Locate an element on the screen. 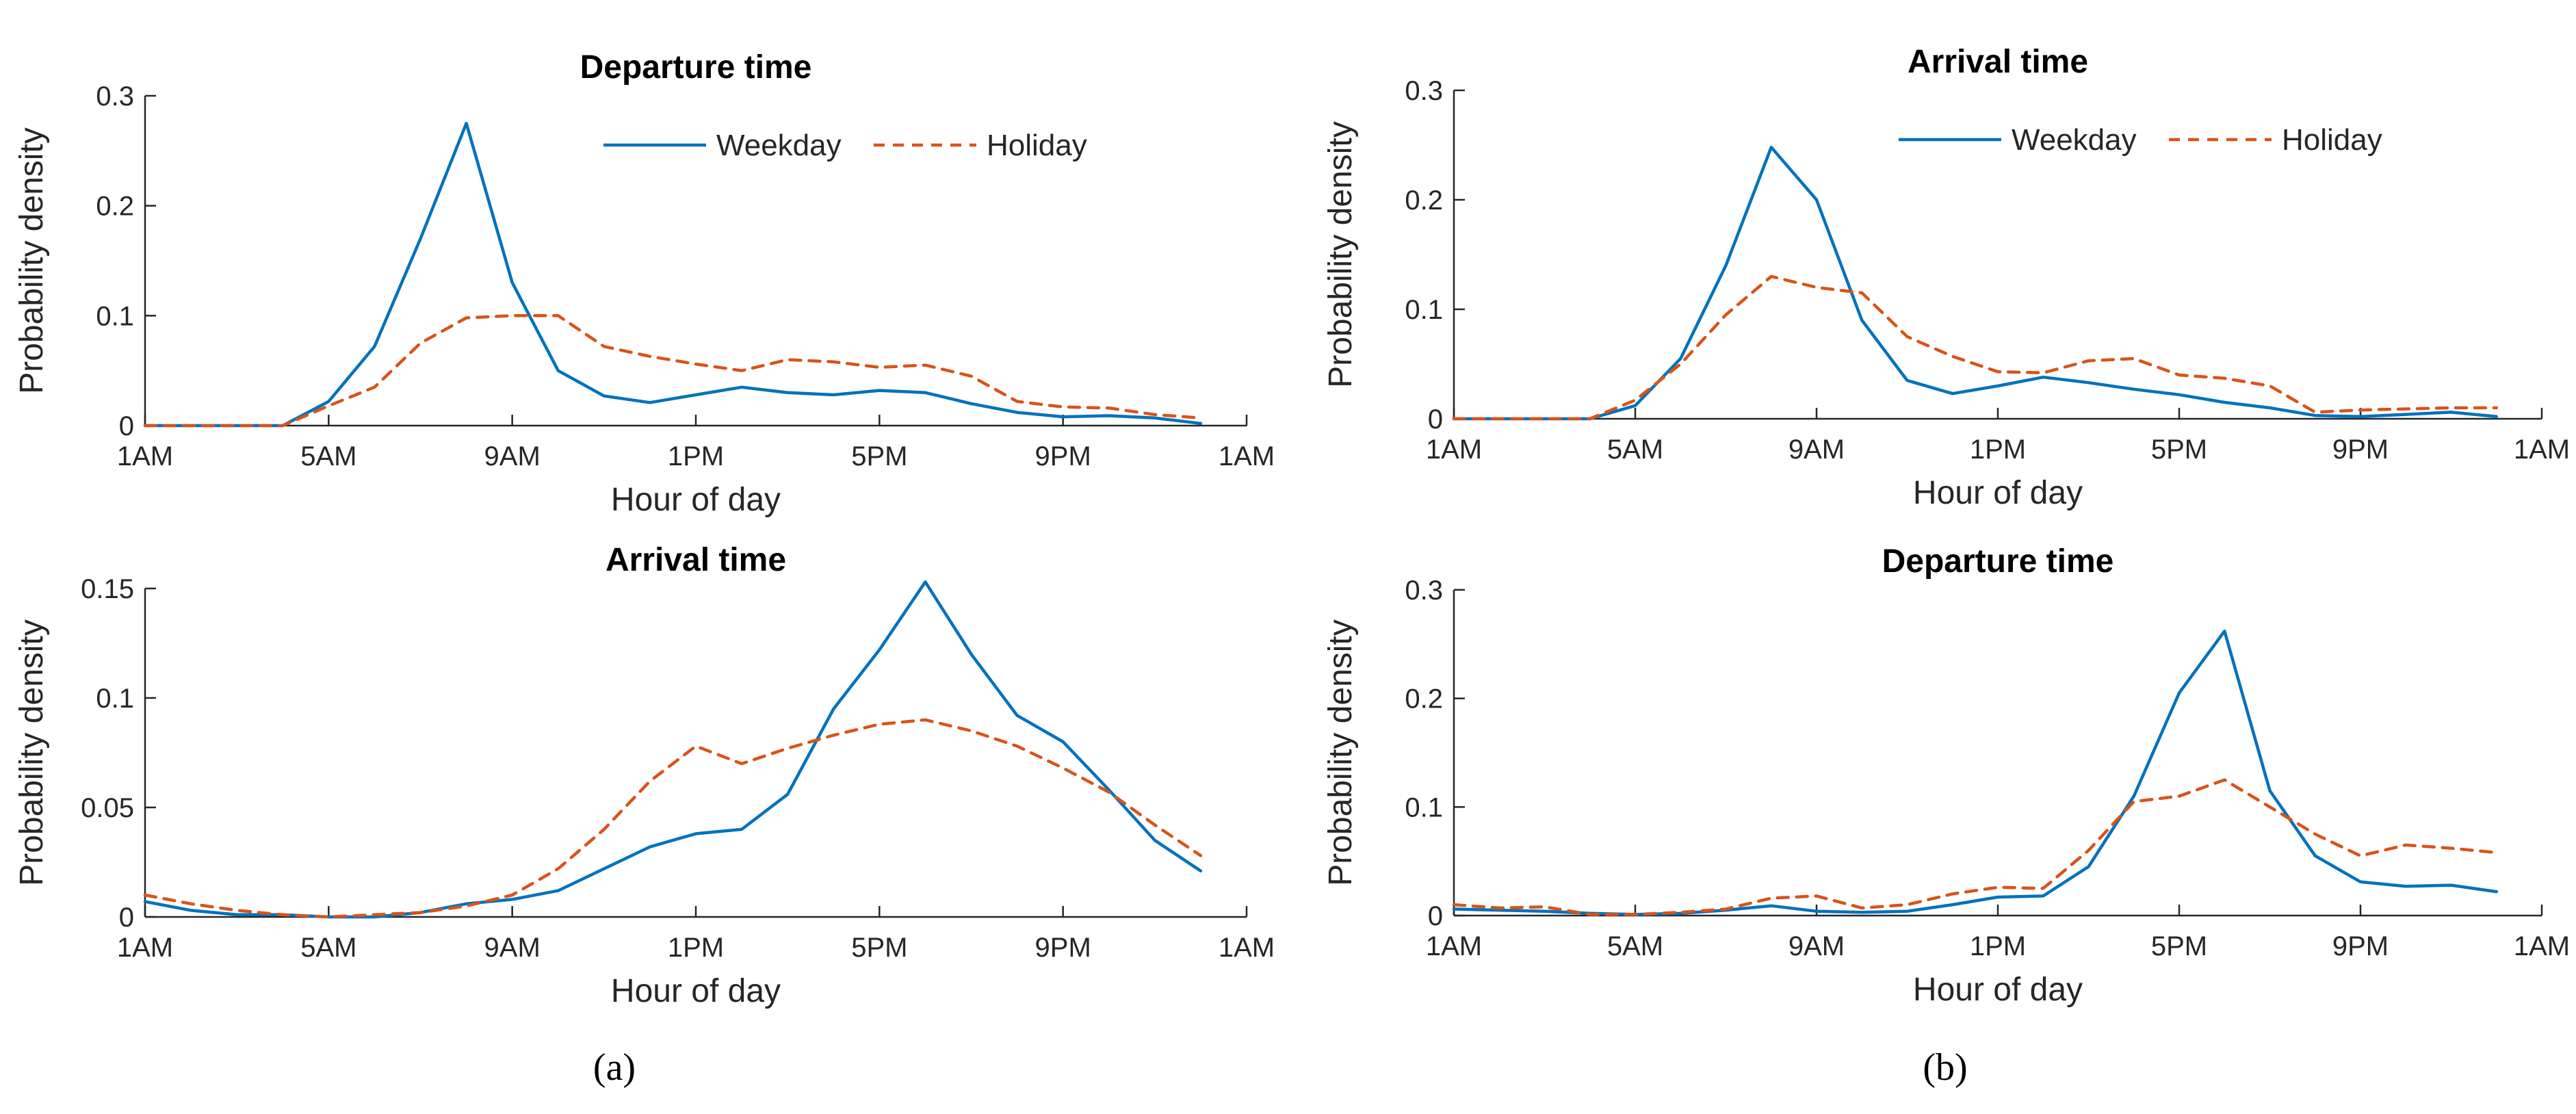 This screenshot has height=1114, width=2576. caption-b: (b) is located at coordinates (1945, 1067).